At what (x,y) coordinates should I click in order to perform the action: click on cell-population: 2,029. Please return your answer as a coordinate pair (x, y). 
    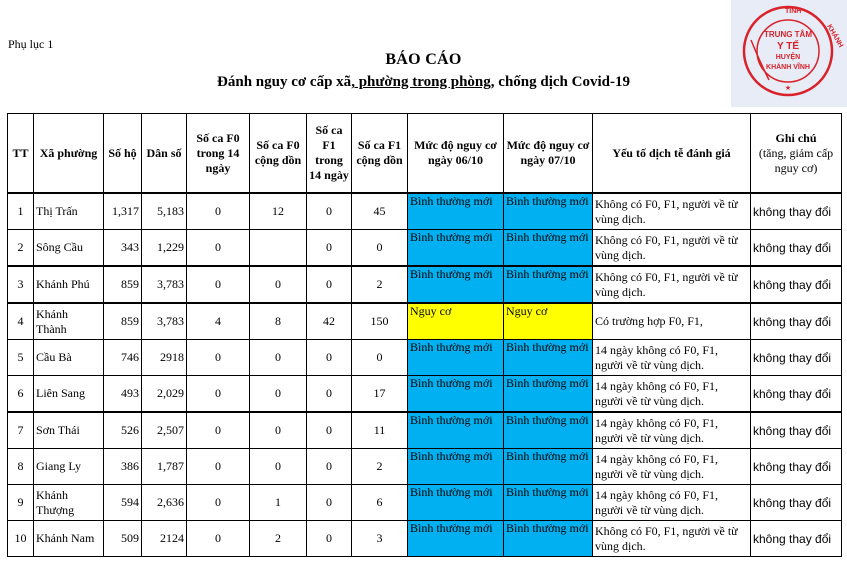
    Looking at the image, I should click on (164, 394).